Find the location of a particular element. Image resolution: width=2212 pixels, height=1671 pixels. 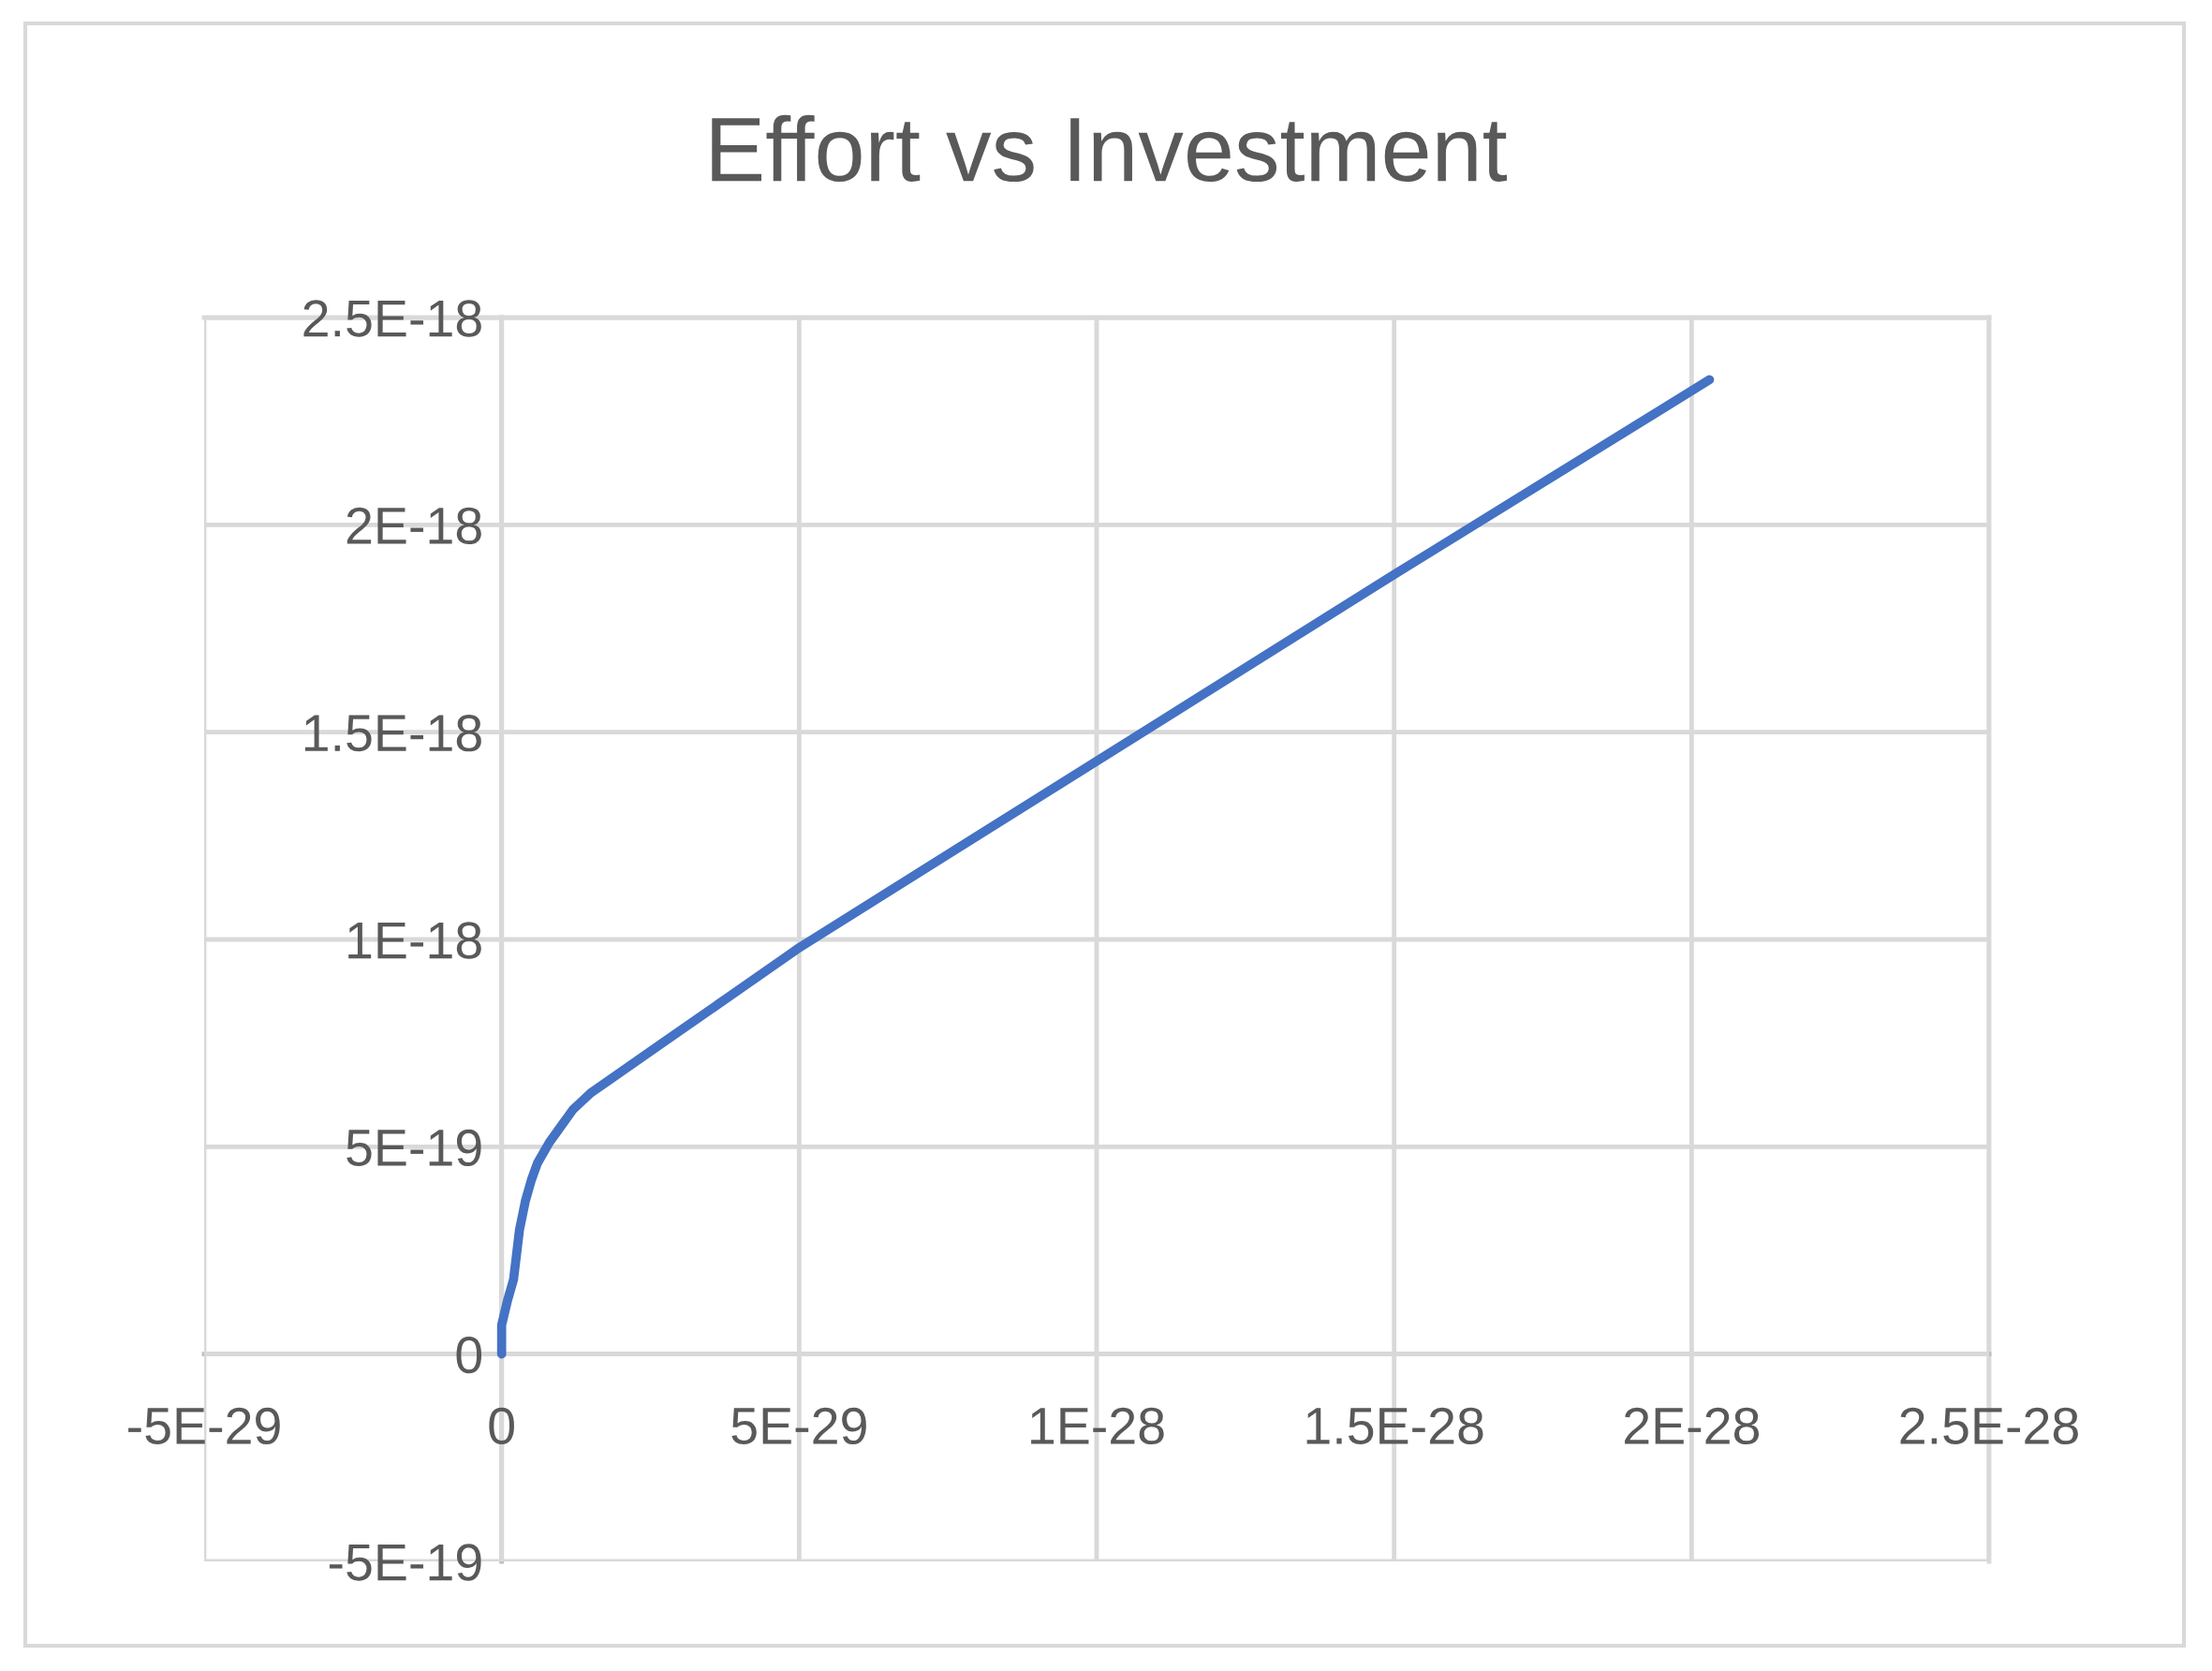

x-tick-label: 5E-29 is located at coordinates (798, 1426).